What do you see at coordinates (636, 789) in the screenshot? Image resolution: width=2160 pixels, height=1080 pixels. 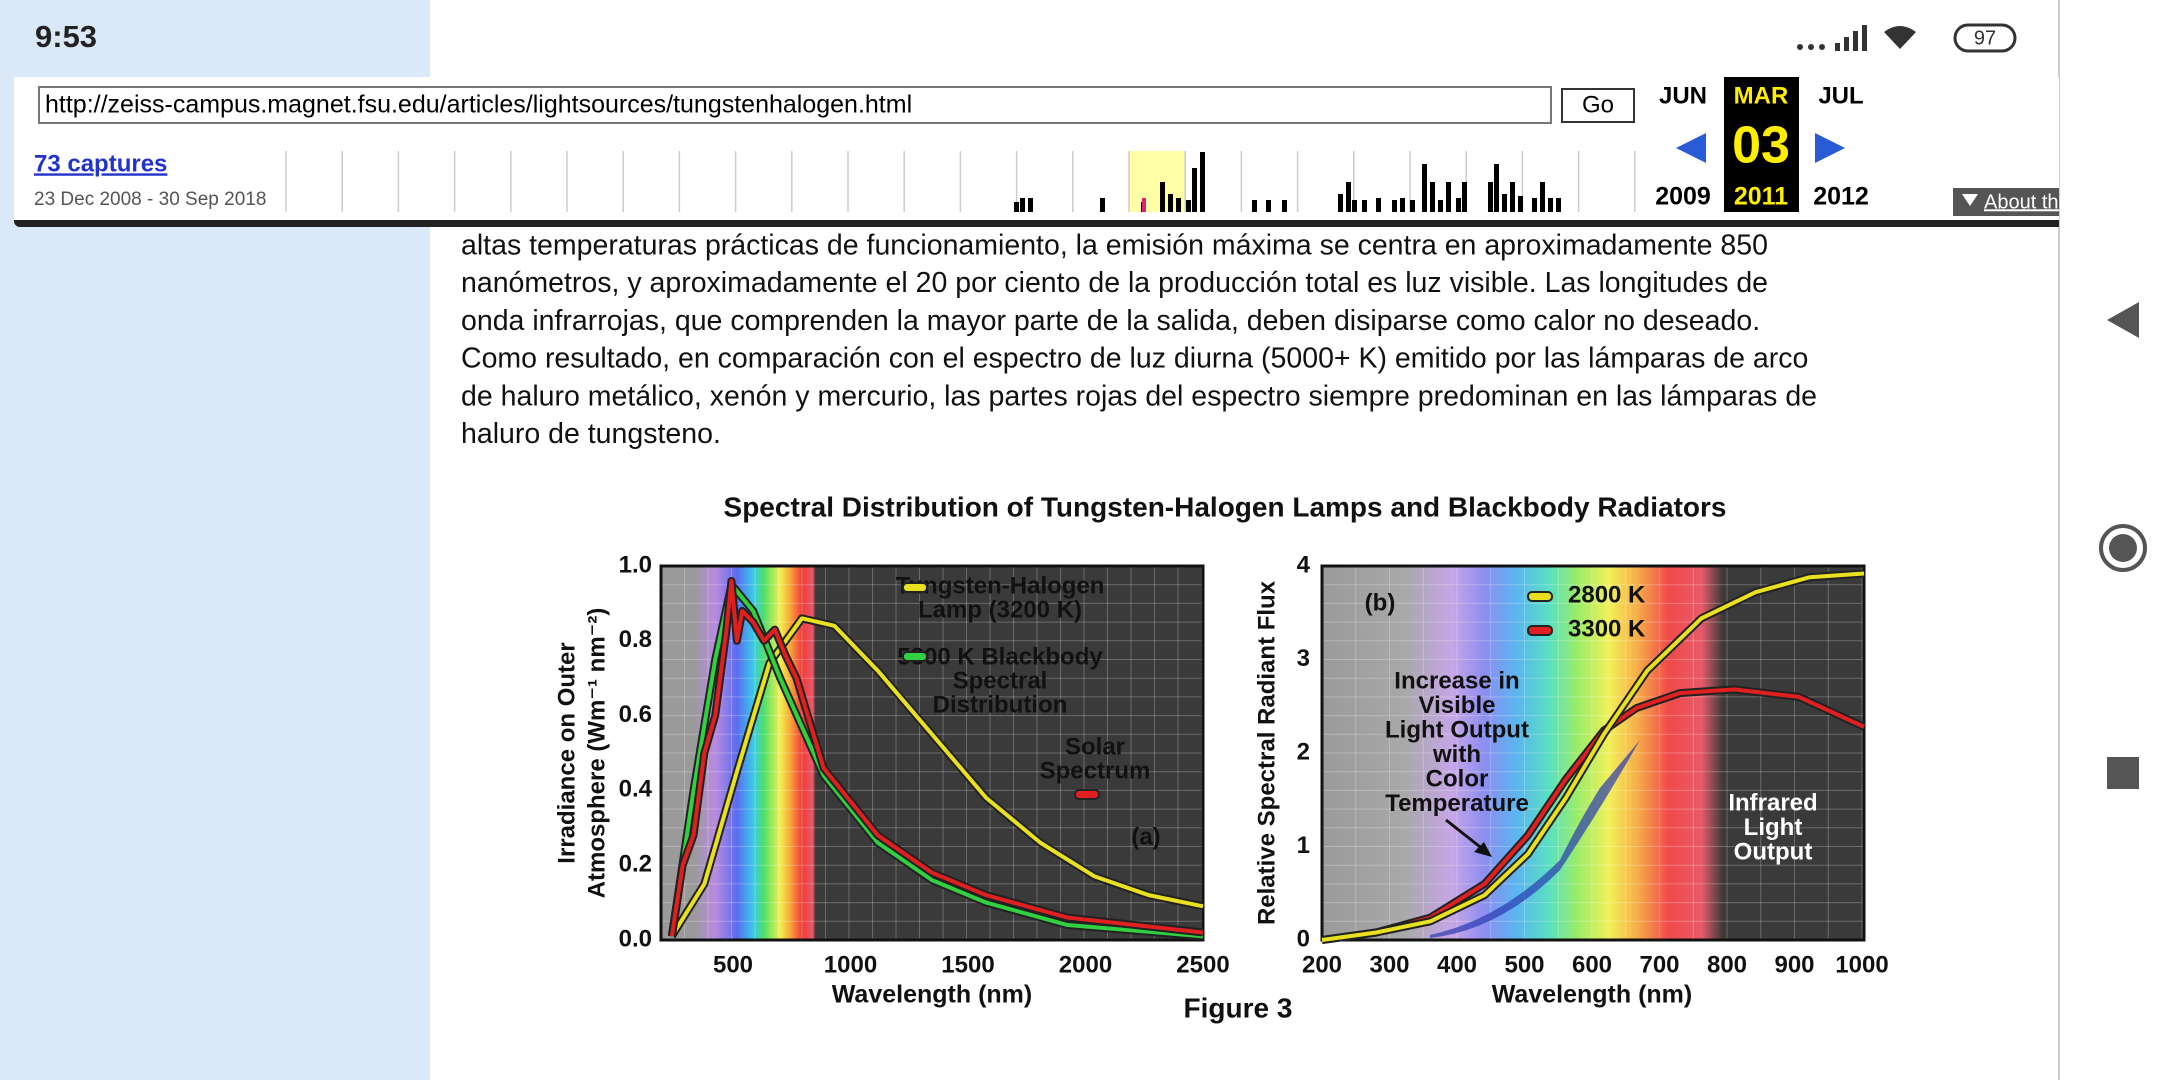 I see `y-tick-label: 0.4` at bounding box center [636, 789].